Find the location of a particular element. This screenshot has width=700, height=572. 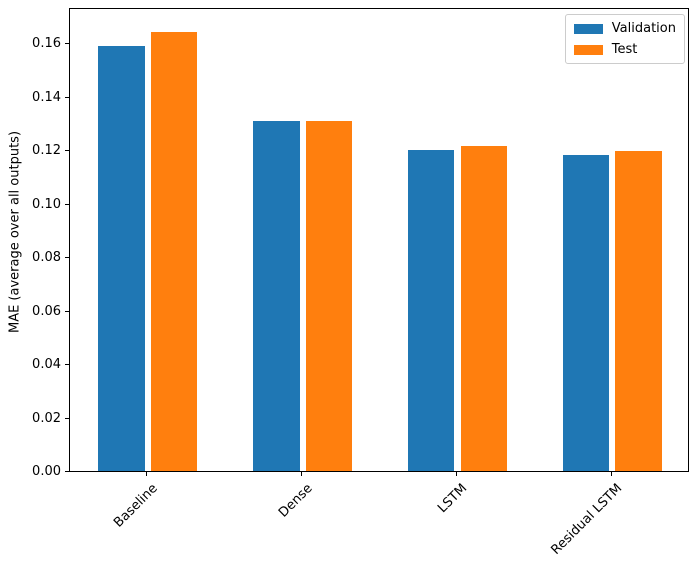

test-series-swatch is located at coordinates (588, 49).